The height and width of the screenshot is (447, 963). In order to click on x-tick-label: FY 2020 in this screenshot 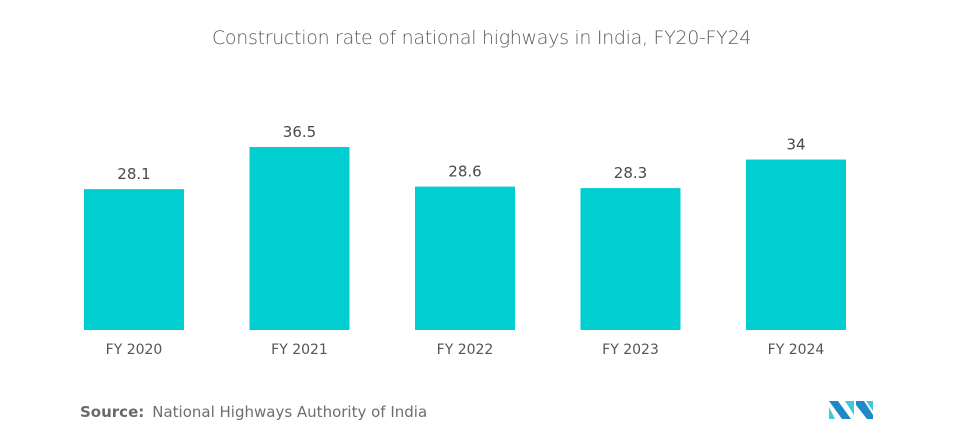, I will do `click(134, 350)`.